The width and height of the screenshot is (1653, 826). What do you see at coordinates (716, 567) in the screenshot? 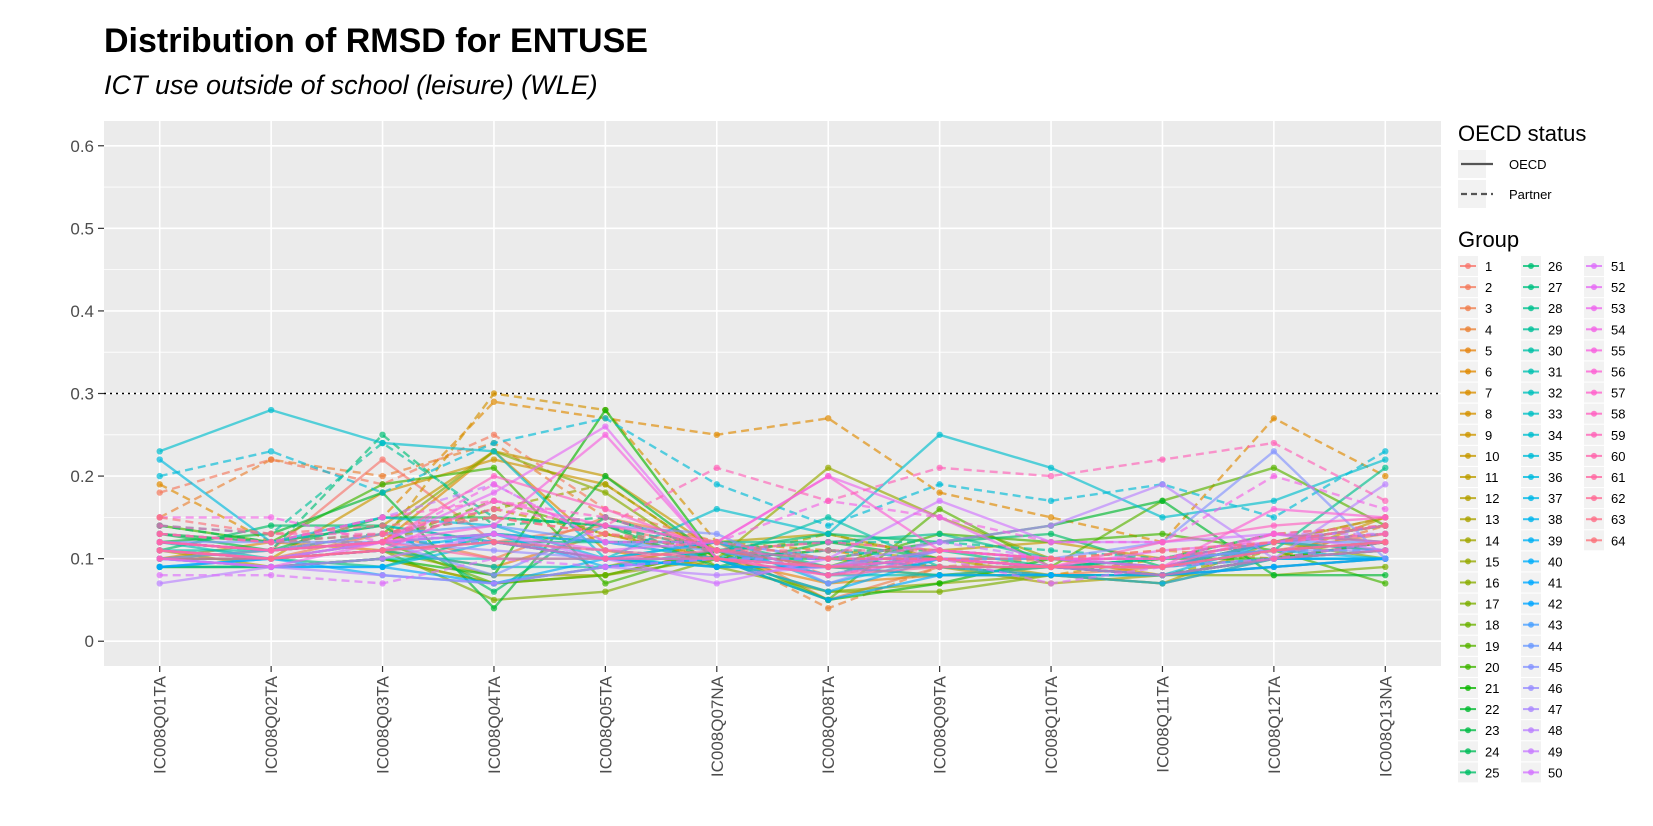
I see `data-point-42-IC008Q07NA` at bounding box center [716, 567].